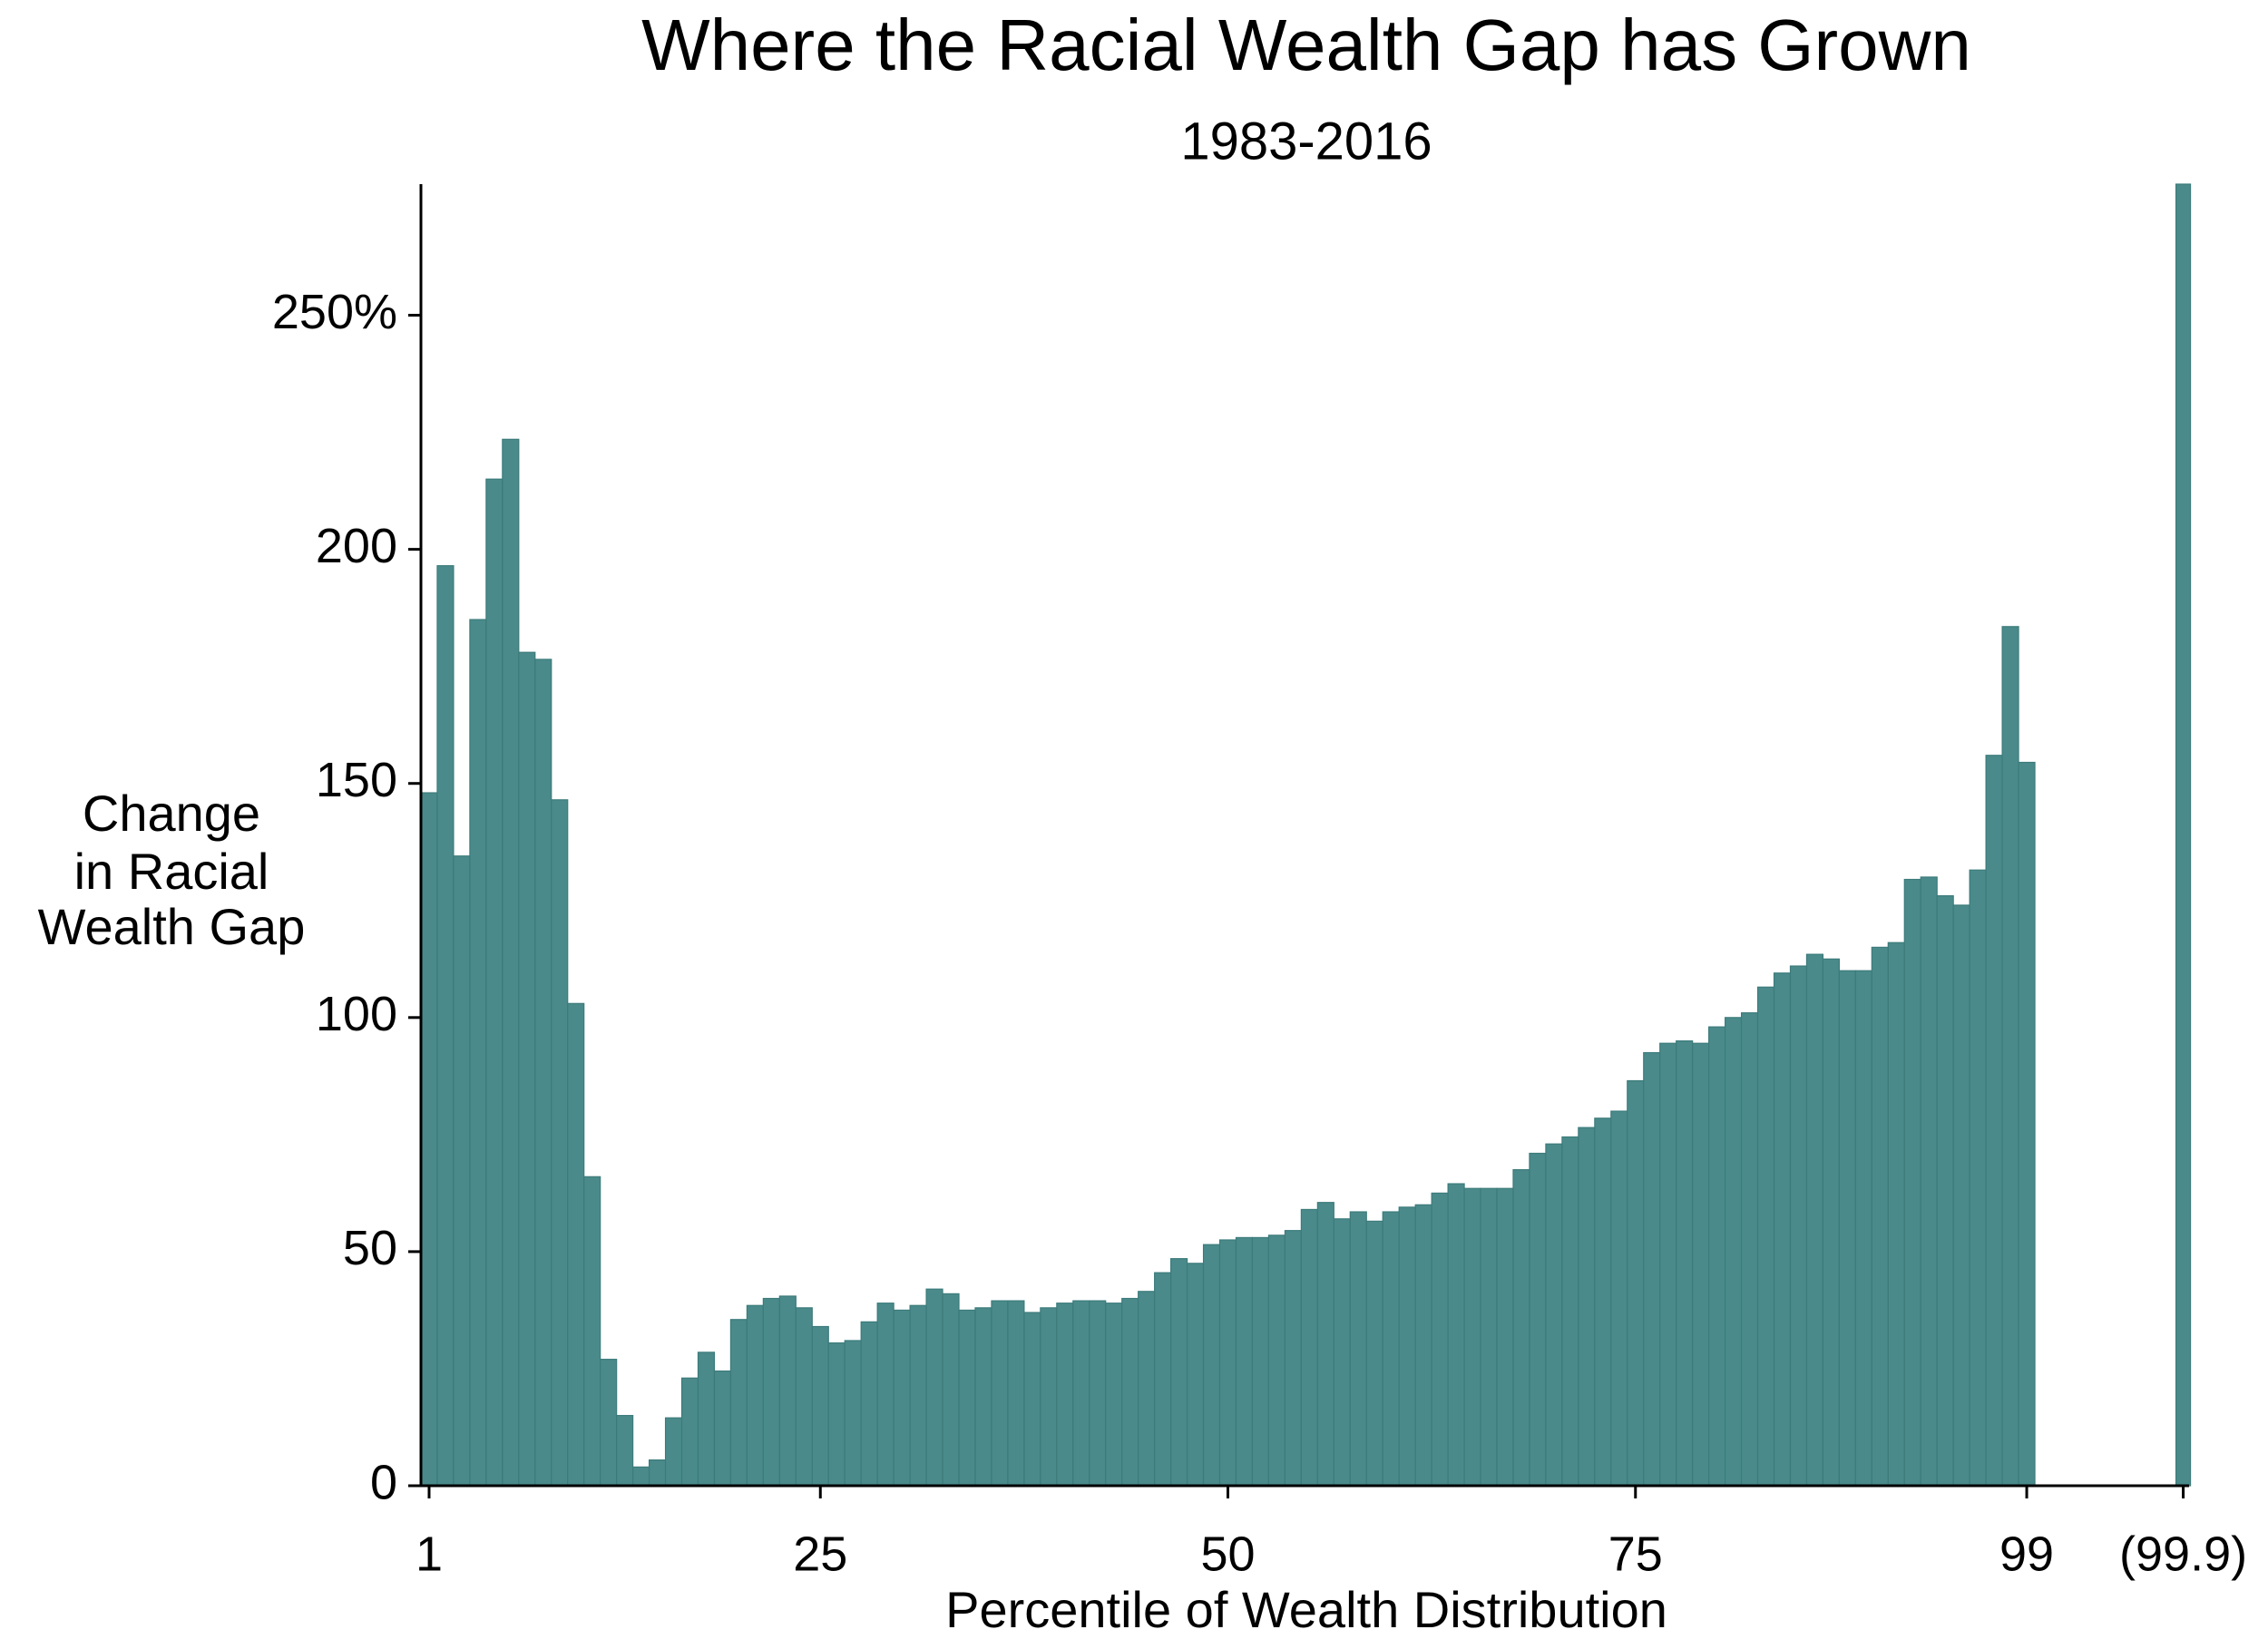 The image size is (2268, 1649). What do you see at coordinates (172, 926) in the screenshot?
I see `y-axis-label: Wealth Gap` at bounding box center [172, 926].